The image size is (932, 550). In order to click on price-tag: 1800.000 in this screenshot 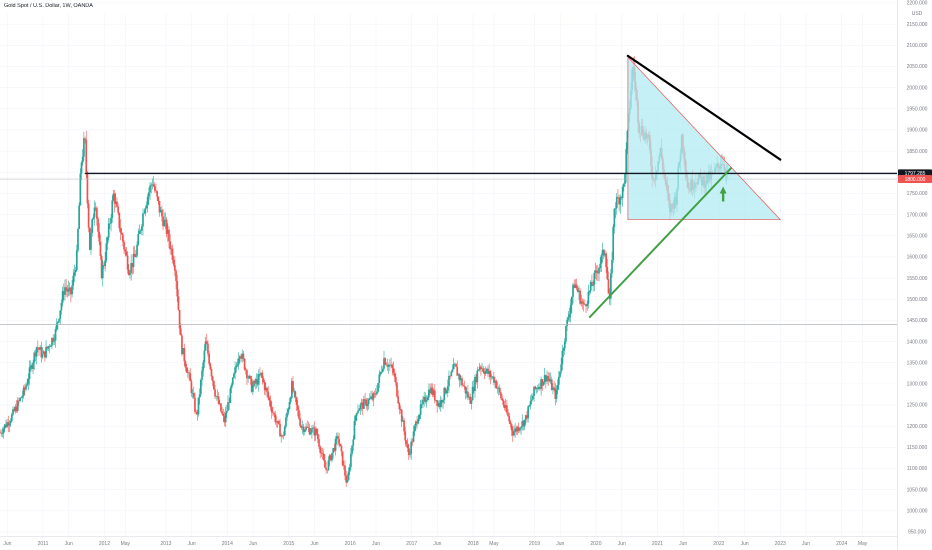, I will do `click(915, 179)`.